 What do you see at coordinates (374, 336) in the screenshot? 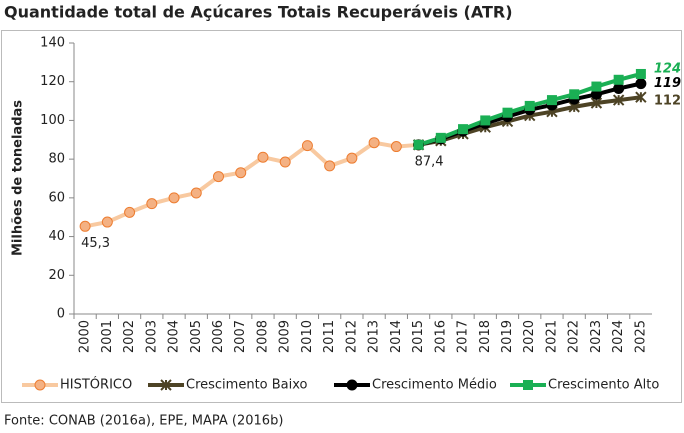
I see `x-tick-label: 2013` at bounding box center [374, 336].